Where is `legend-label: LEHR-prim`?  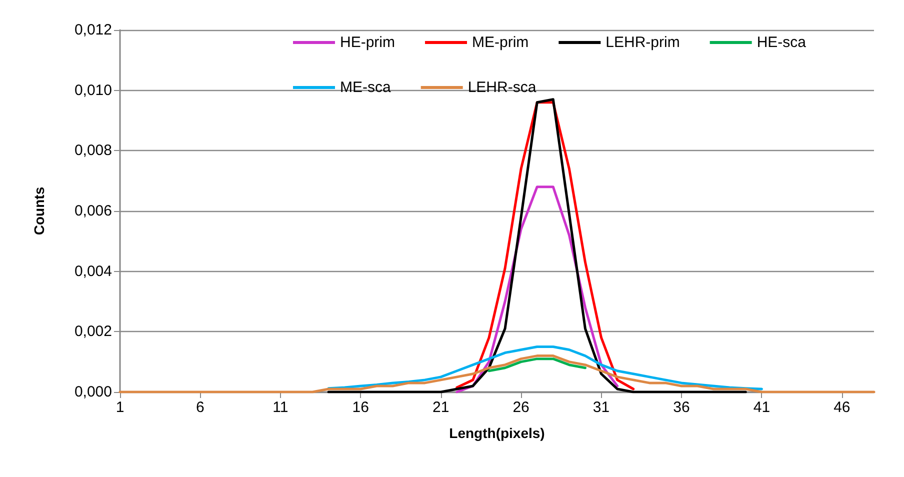
legend-label: LEHR-prim is located at coordinates (643, 42).